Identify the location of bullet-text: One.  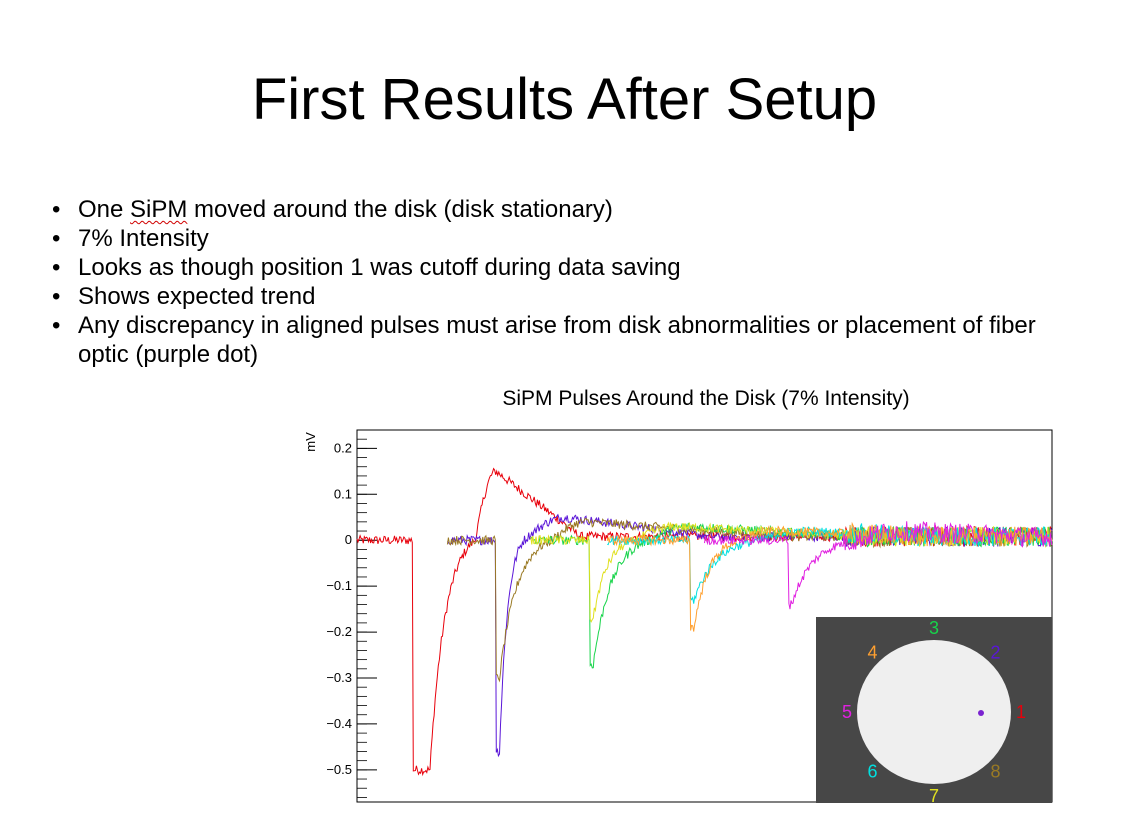
(104, 209).